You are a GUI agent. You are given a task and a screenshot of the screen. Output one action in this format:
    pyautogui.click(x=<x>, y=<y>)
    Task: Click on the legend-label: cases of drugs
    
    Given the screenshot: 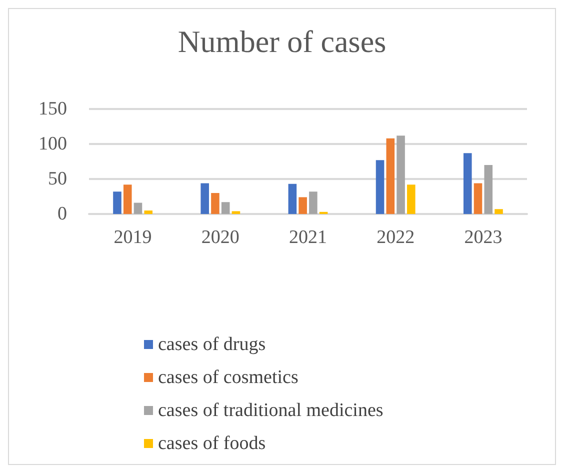 What is the action you would take?
    pyautogui.click(x=212, y=344)
    